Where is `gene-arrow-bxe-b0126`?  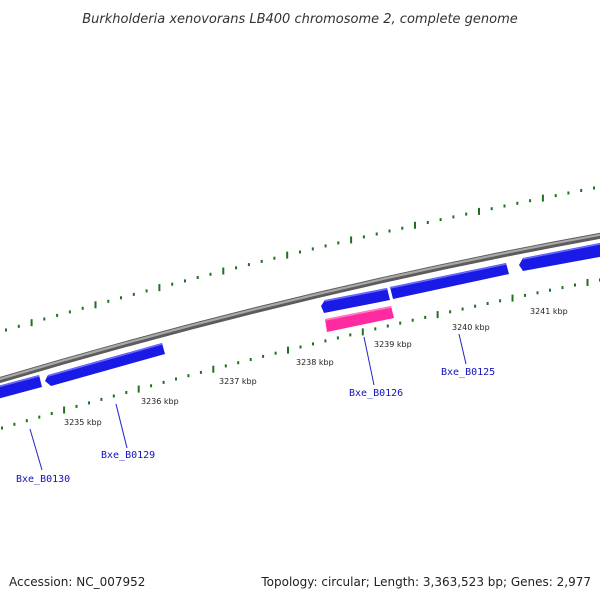 gene-arrow-bxe-b0126 is located at coordinates (359, 319).